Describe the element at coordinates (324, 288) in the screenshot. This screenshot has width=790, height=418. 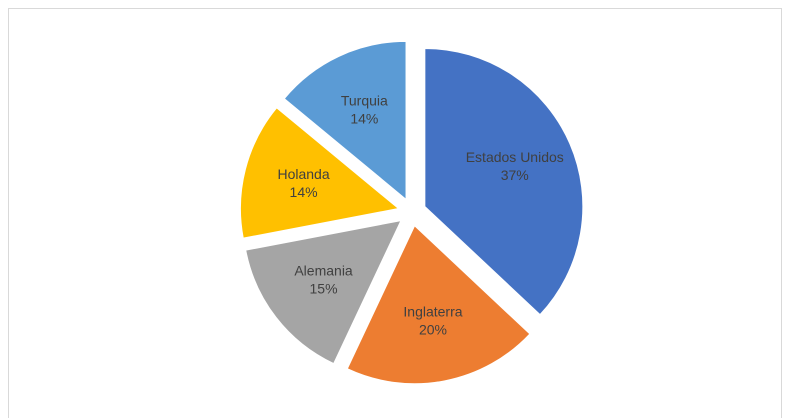
I see `slice-value-label: 15%` at that location.